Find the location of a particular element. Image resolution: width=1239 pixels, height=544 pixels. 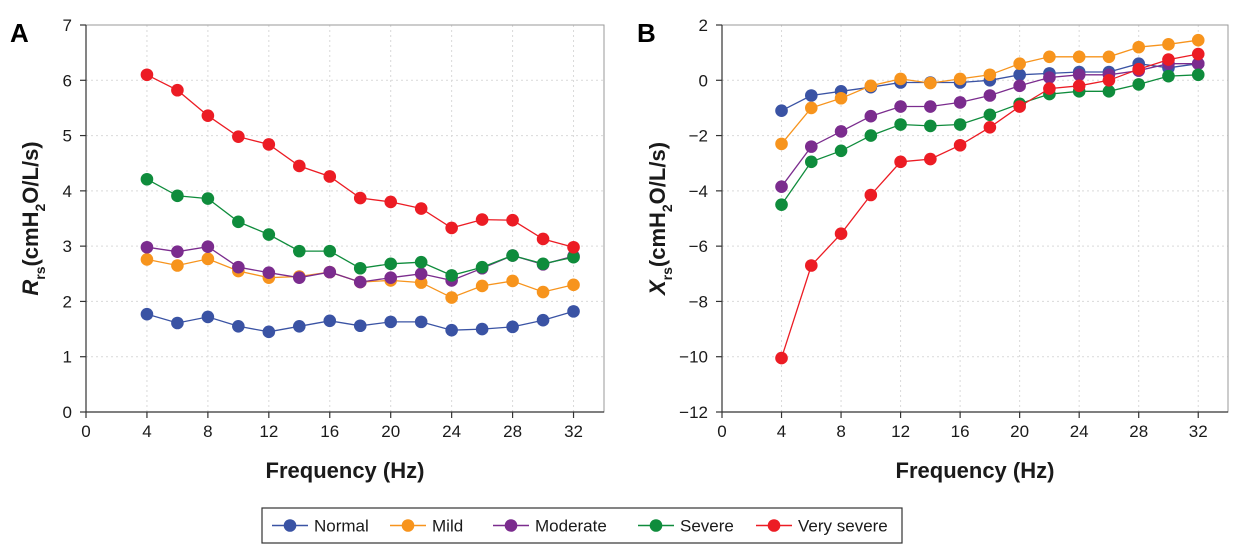

panel-b-x-tick-label: 32 is located at coordinates (1198, 431).